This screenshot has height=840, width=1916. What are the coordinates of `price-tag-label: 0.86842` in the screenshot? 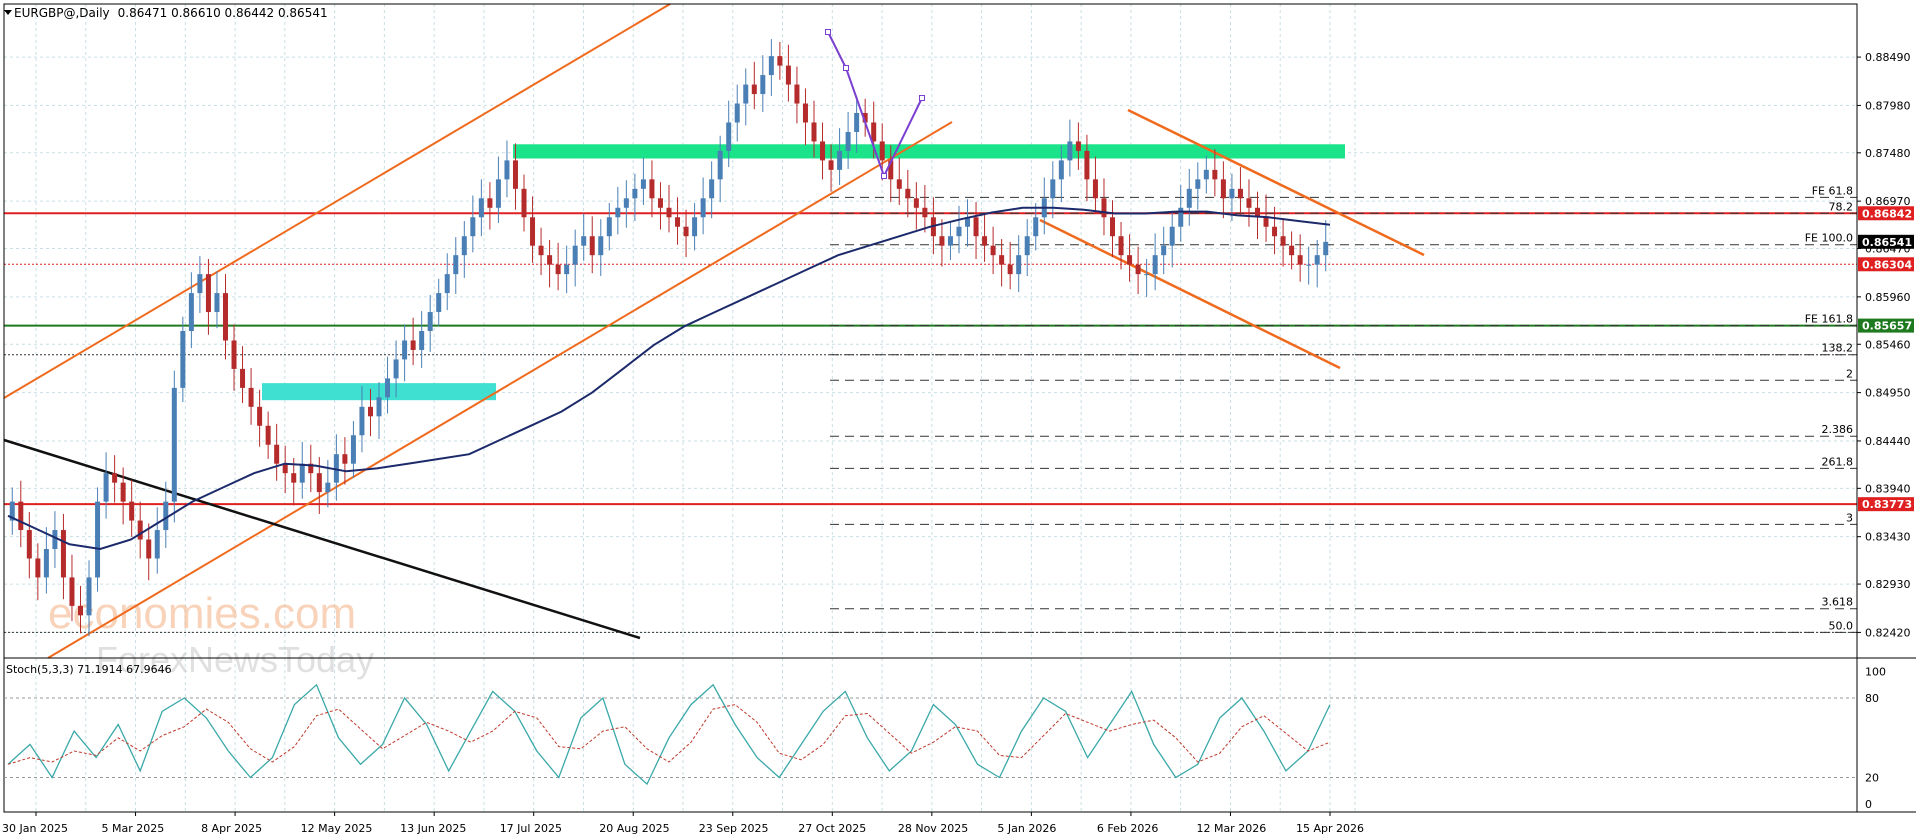 It's located at (1887, 213).